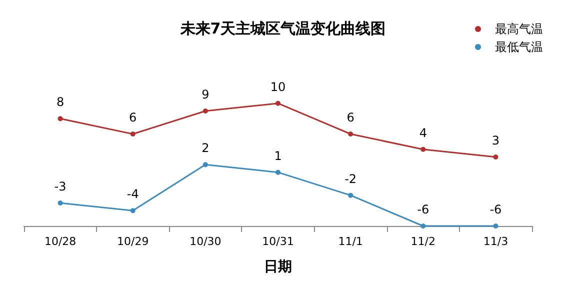 This screenshot has height=290, width=566. Describe the element at coordinates (132, 194) in the screenshot. I see `data-label: -4` at that location.